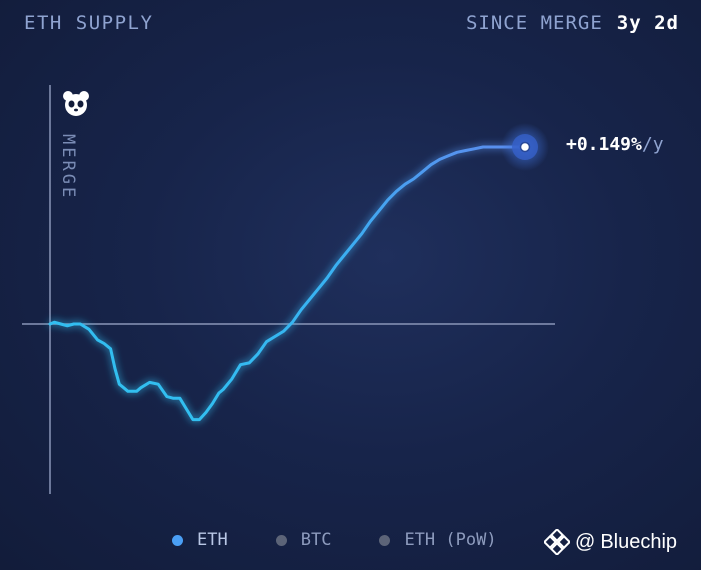 The image size is (701, 570). Describe the element at coordinates (68, 167) in the screenshot. I see `merge-label: MERGE` at that location.